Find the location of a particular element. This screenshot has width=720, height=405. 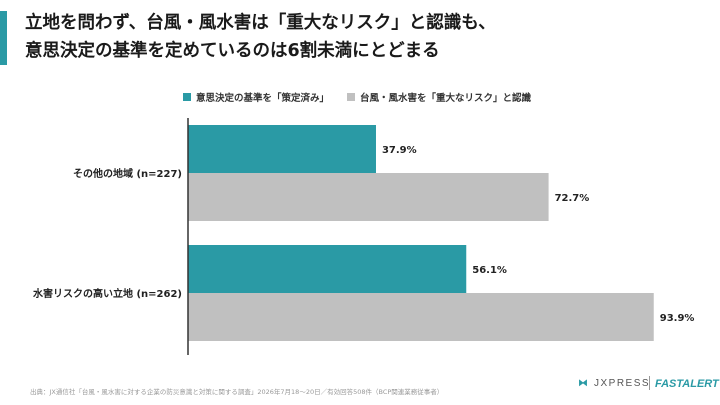

jxpress-logo: ⧓ JXPRESS is located at coordinates (614, 383).